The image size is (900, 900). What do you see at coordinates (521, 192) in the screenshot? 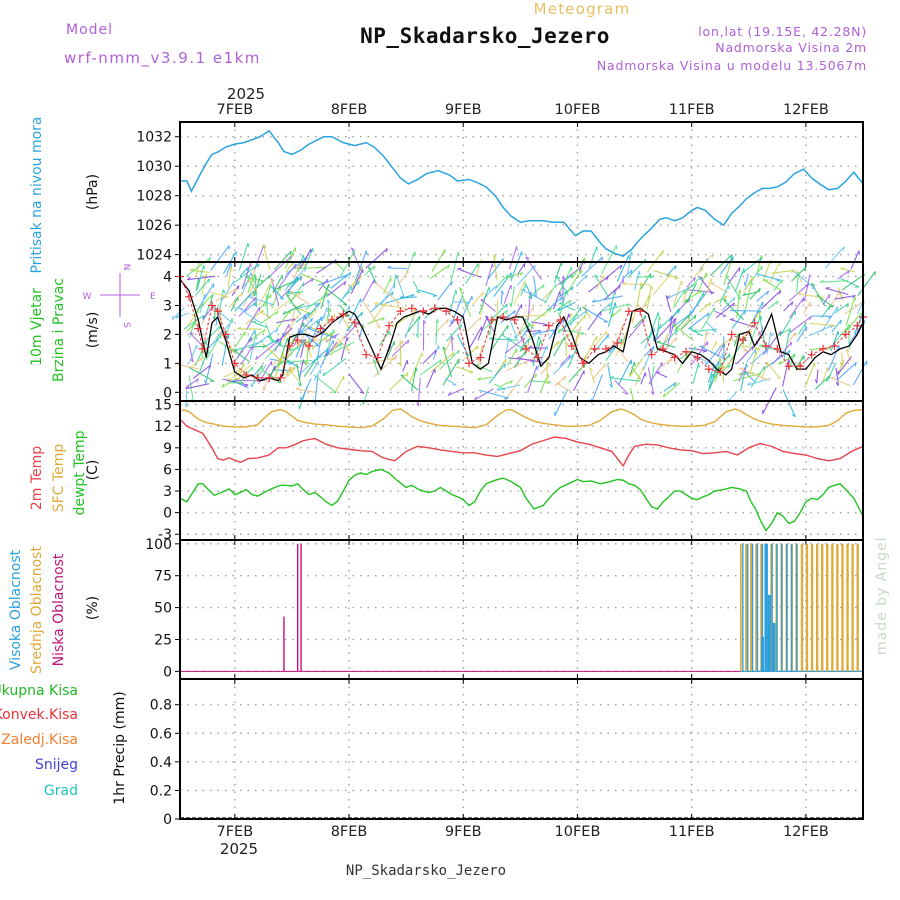
I see `panel-frame-pressure` at bounding box center [521, 192].